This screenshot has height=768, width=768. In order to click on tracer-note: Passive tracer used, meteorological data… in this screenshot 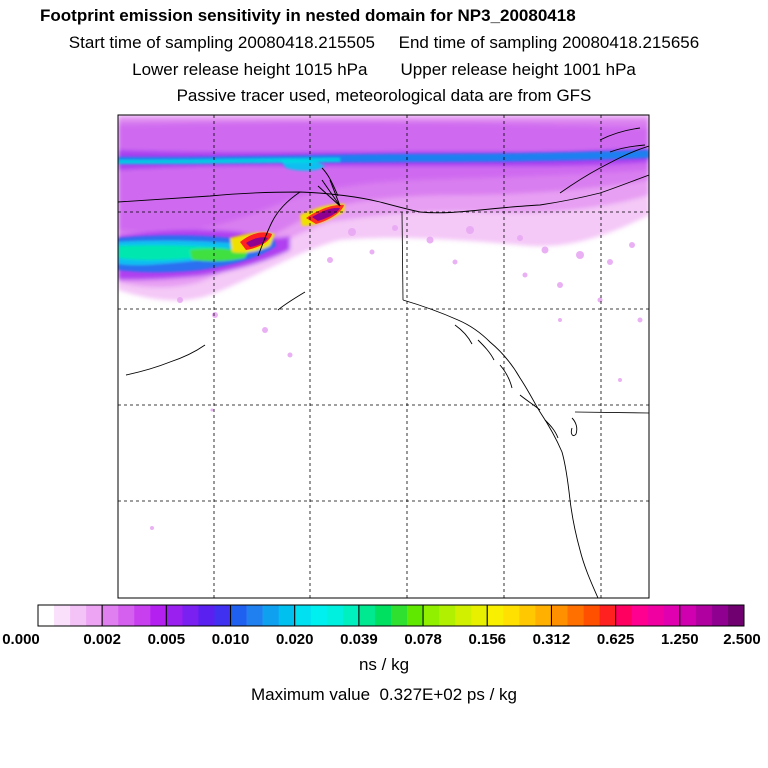, I will do `click(384, 95)`.